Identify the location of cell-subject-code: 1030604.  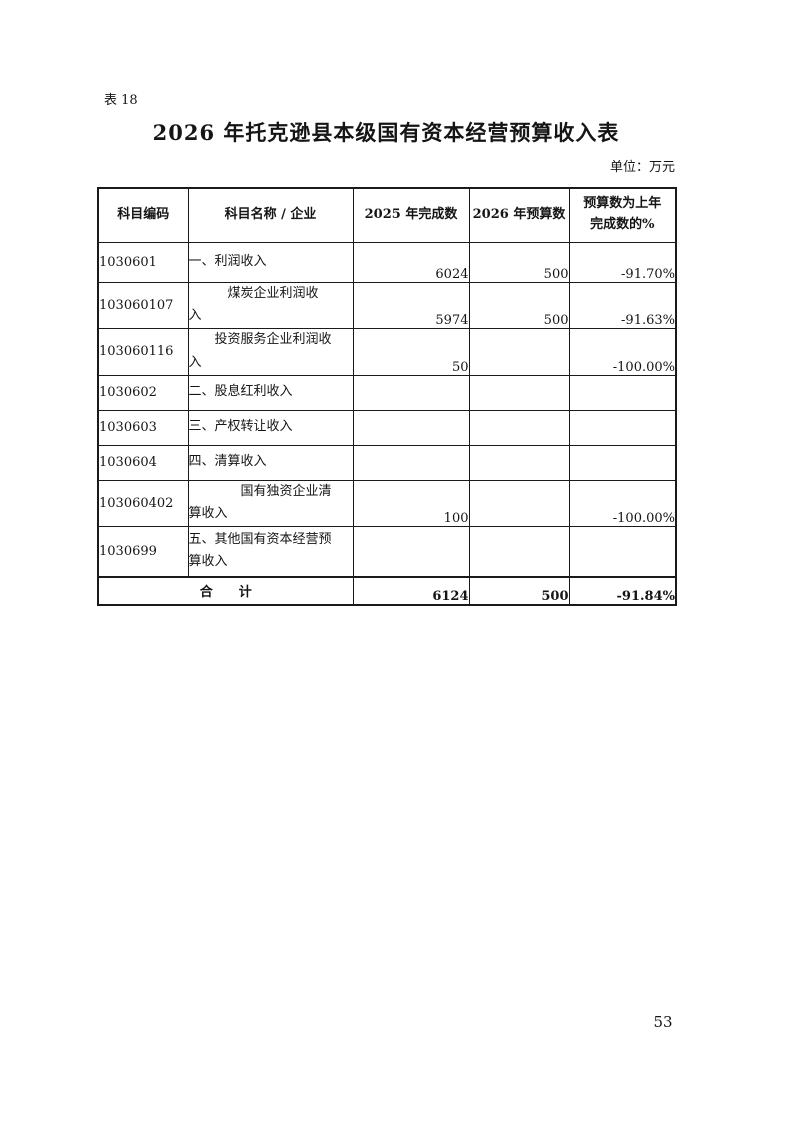
(143, 462).